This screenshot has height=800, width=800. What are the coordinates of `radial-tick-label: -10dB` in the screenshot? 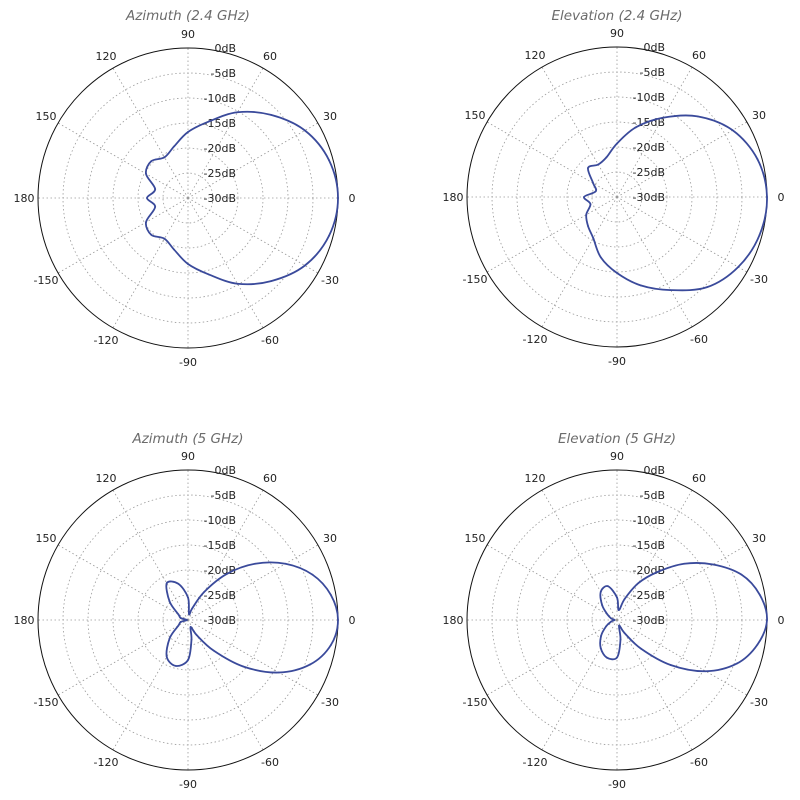 It's located at (649, 97).